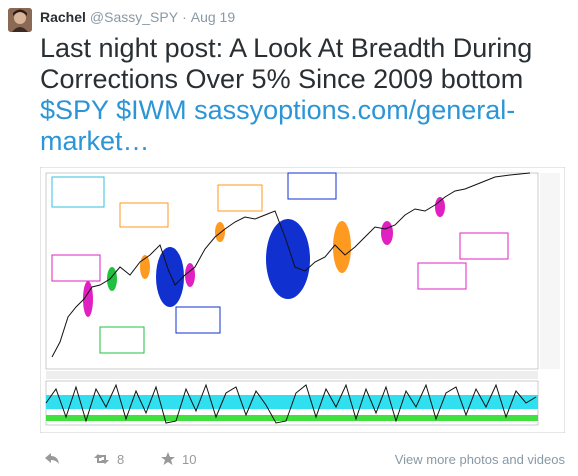 This screenshot has height=476, width=578. I want to click on text: Corrections Over 5% Since 2009 bottom, so click(282, 79).